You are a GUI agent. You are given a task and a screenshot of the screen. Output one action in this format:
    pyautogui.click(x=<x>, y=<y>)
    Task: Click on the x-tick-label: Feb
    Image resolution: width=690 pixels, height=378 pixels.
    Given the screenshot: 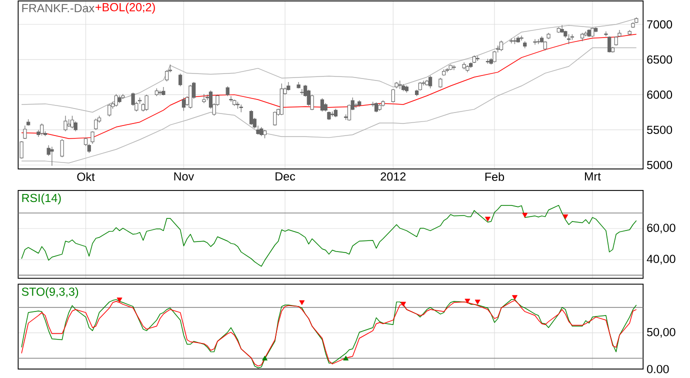 What is the action you would take?
    pyautogui.click(x=494, y=176)
    